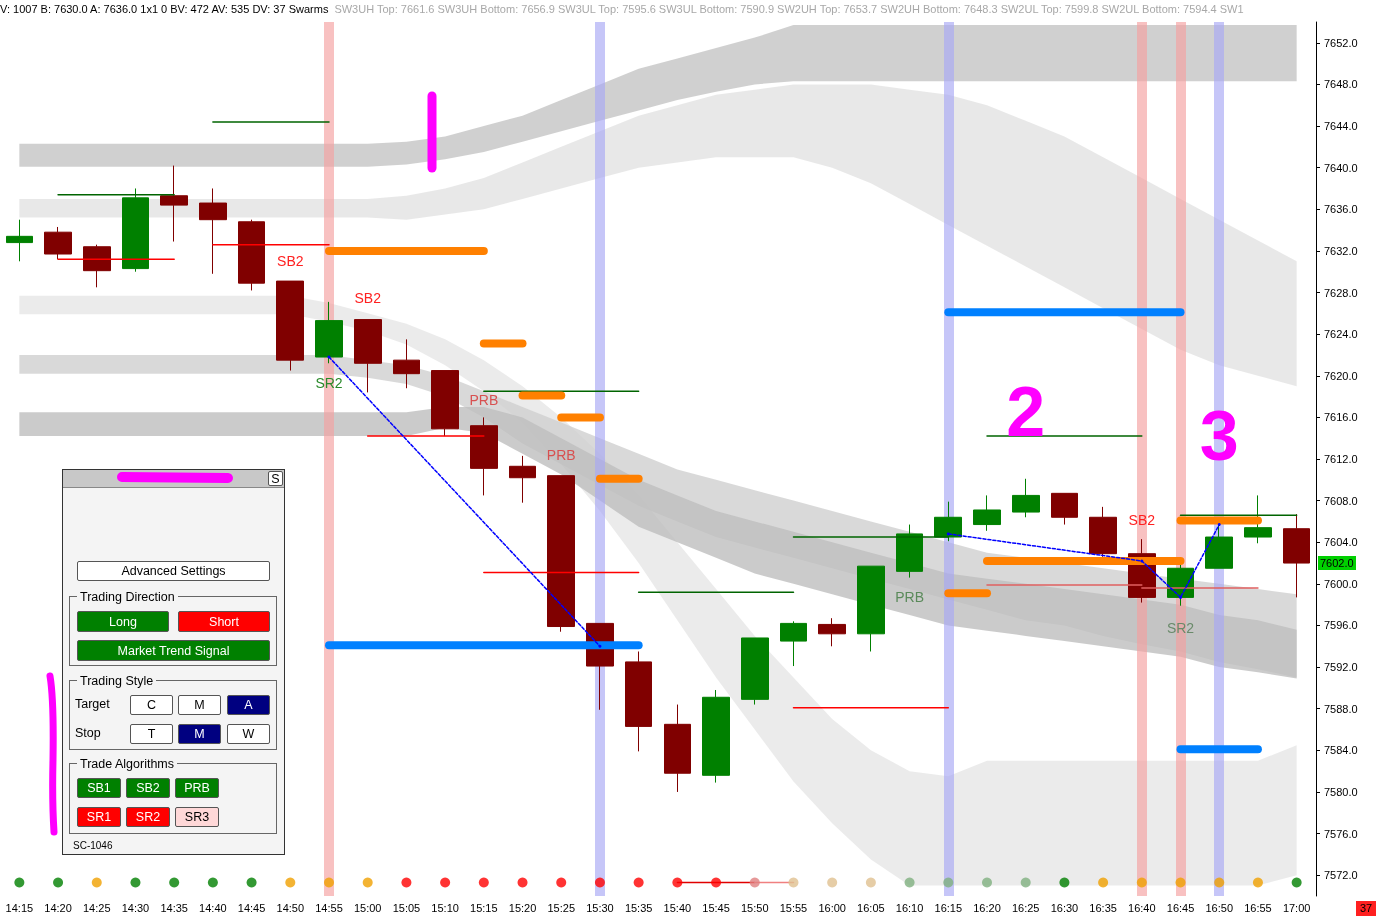 The image size is (1378, 916). I want to click on y-tick-label: 7580.0, so click(1341, 791).